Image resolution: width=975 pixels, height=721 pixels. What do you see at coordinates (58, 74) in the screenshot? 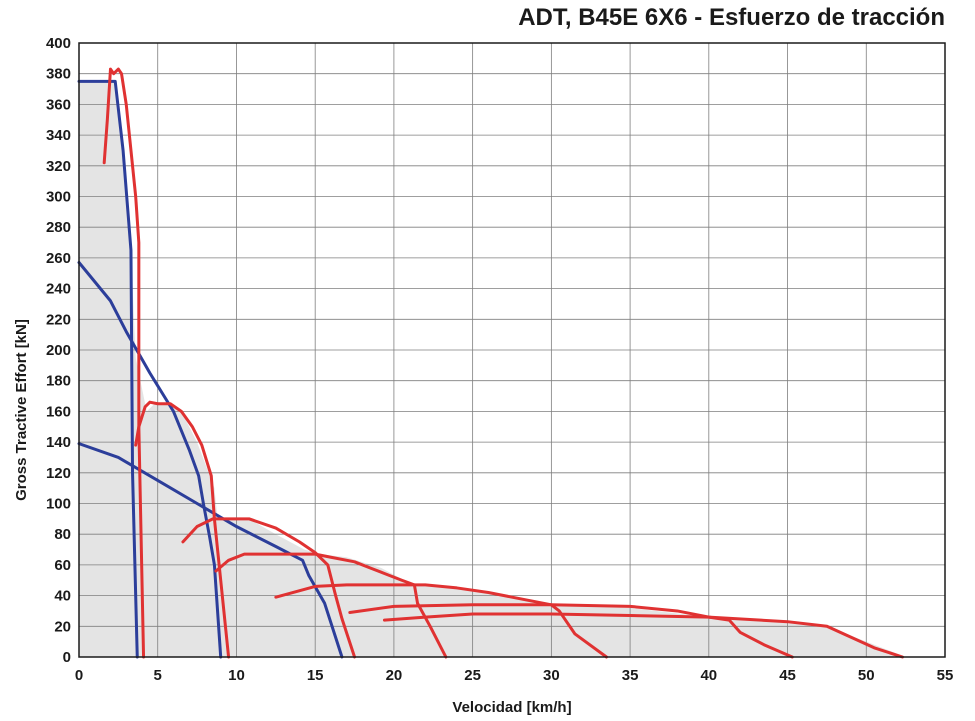
I see `y-tick-label: 380` at bounding box center [58, 74].